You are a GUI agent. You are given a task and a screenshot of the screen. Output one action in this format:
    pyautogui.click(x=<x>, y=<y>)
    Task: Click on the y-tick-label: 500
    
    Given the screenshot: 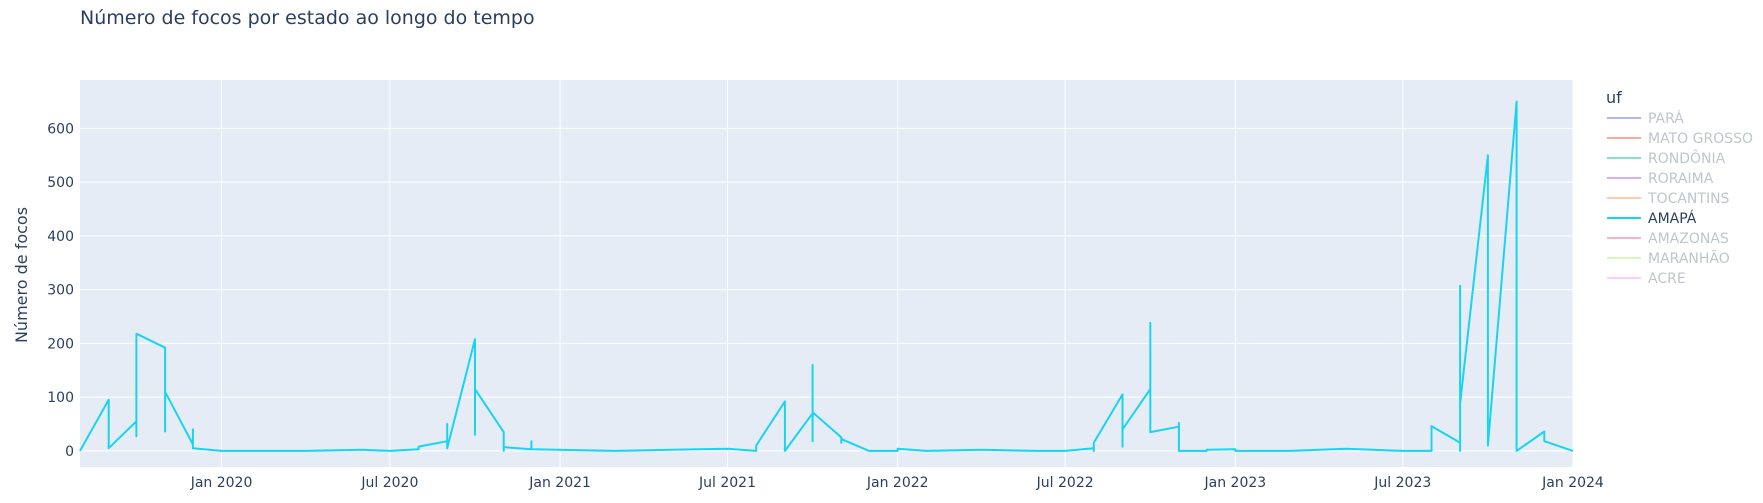 What is the action you would take?
    pyautogui.click(x=60, y=183)
    